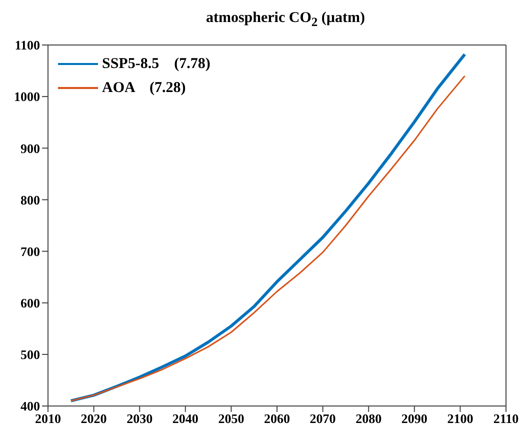 This screenshot has width=531, height=432. Describe the element at coordinates (30, 354) in the screenshot. I see `y-tick-label: 500` at that location.